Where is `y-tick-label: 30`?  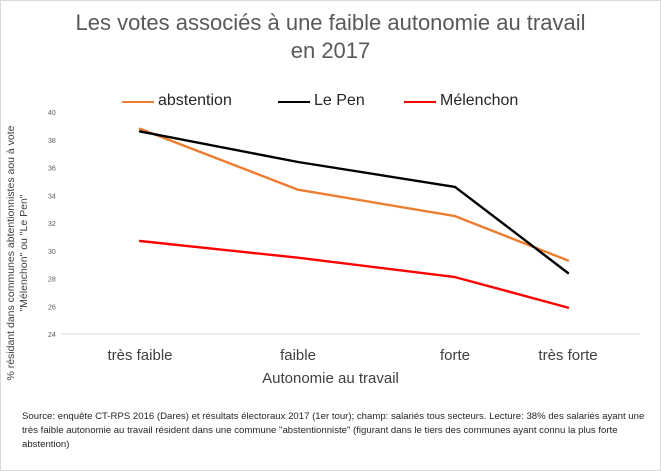 y-tick-label: 30 is located at coordinates (52, 252).